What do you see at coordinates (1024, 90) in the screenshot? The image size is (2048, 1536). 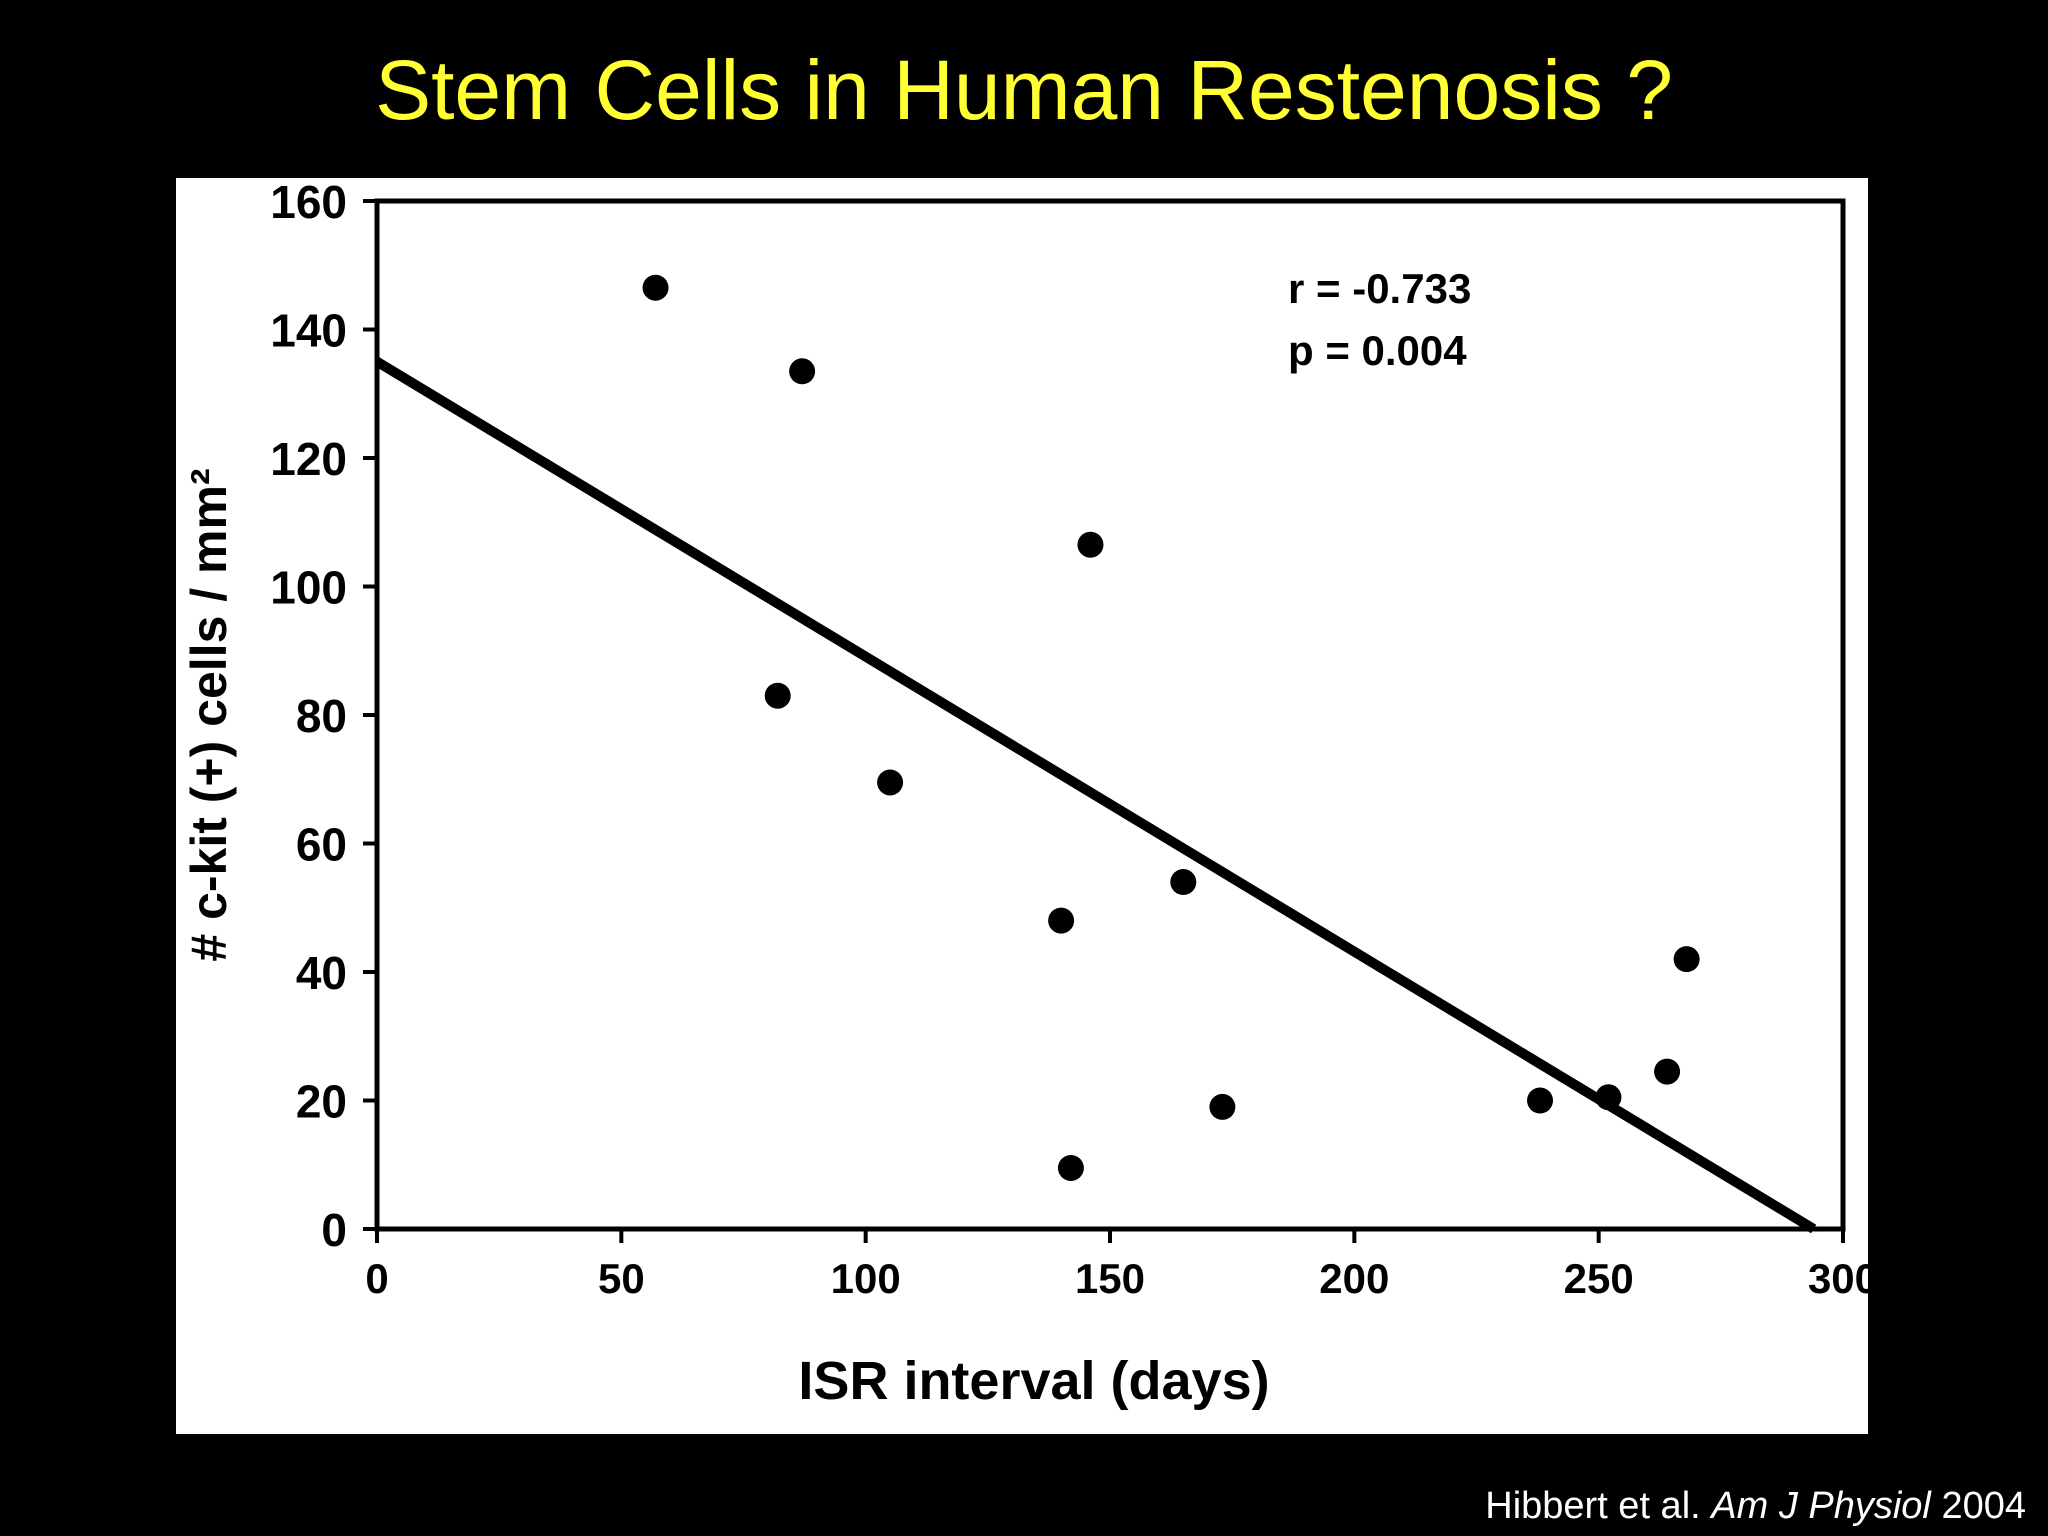 I see `slide-title: Stem Cells in Human Restenosis ?` at bounding box center [1024, 90].